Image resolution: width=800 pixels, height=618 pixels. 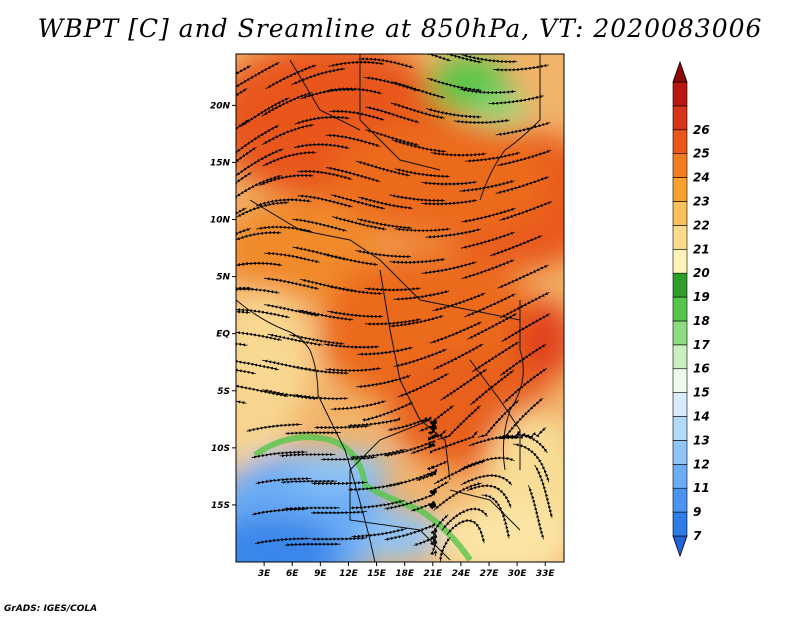 I want to click on colorbar: 7 9 11 12 13 14 15 16 17 18 19 20 21 22 23 24 25 26, so click(x=691, y=309).